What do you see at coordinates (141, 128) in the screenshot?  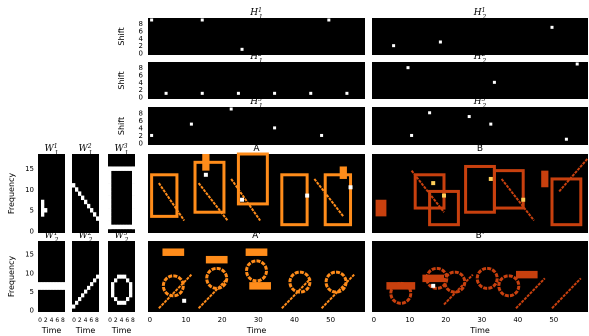 I see `shift-tick-label: 4` at bounding box center [141, 128].